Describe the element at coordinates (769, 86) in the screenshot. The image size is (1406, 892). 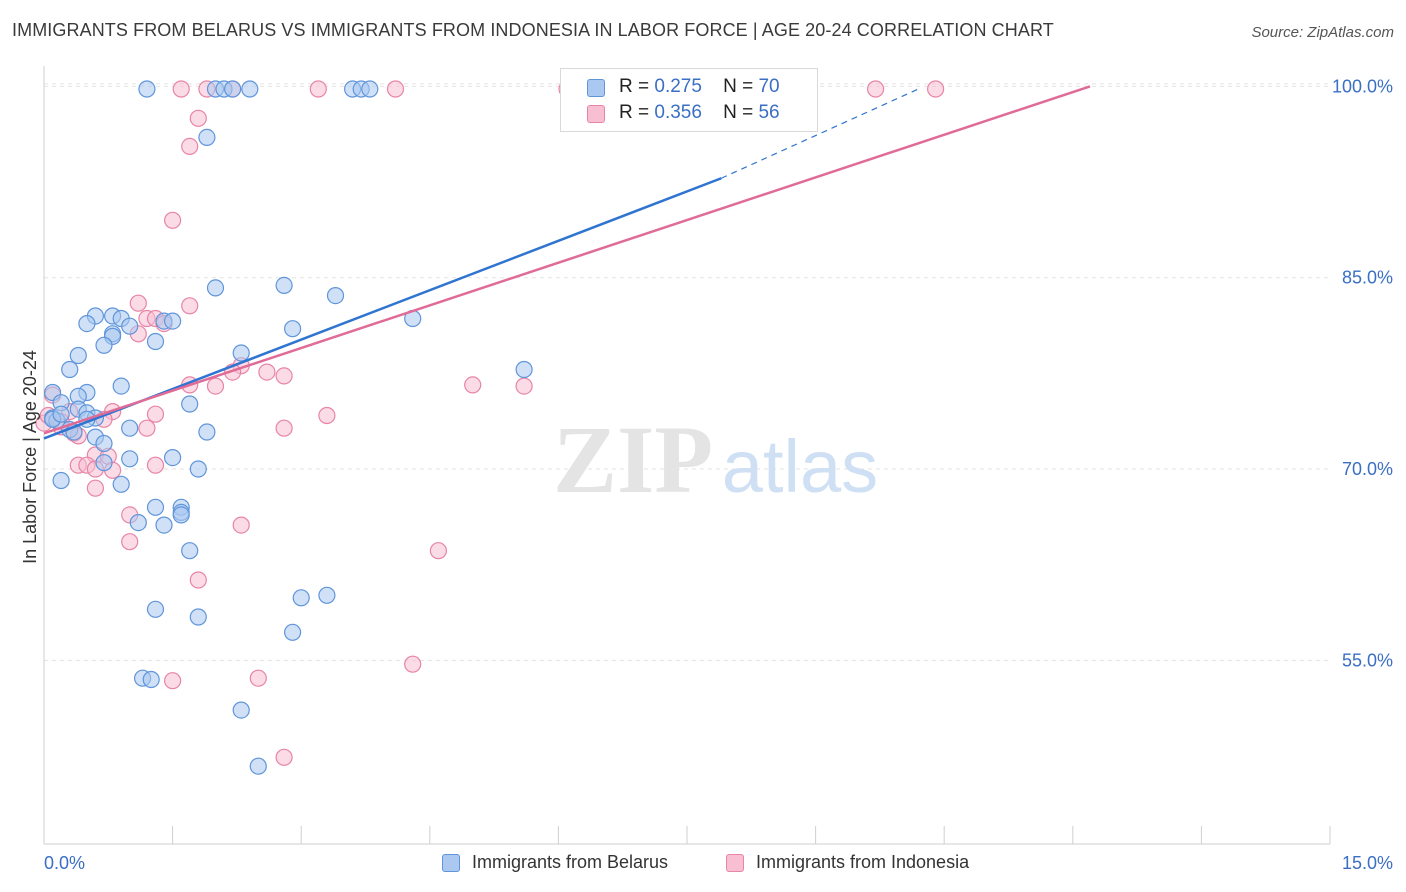
I see `legend-n-belarus: 70` at that location.